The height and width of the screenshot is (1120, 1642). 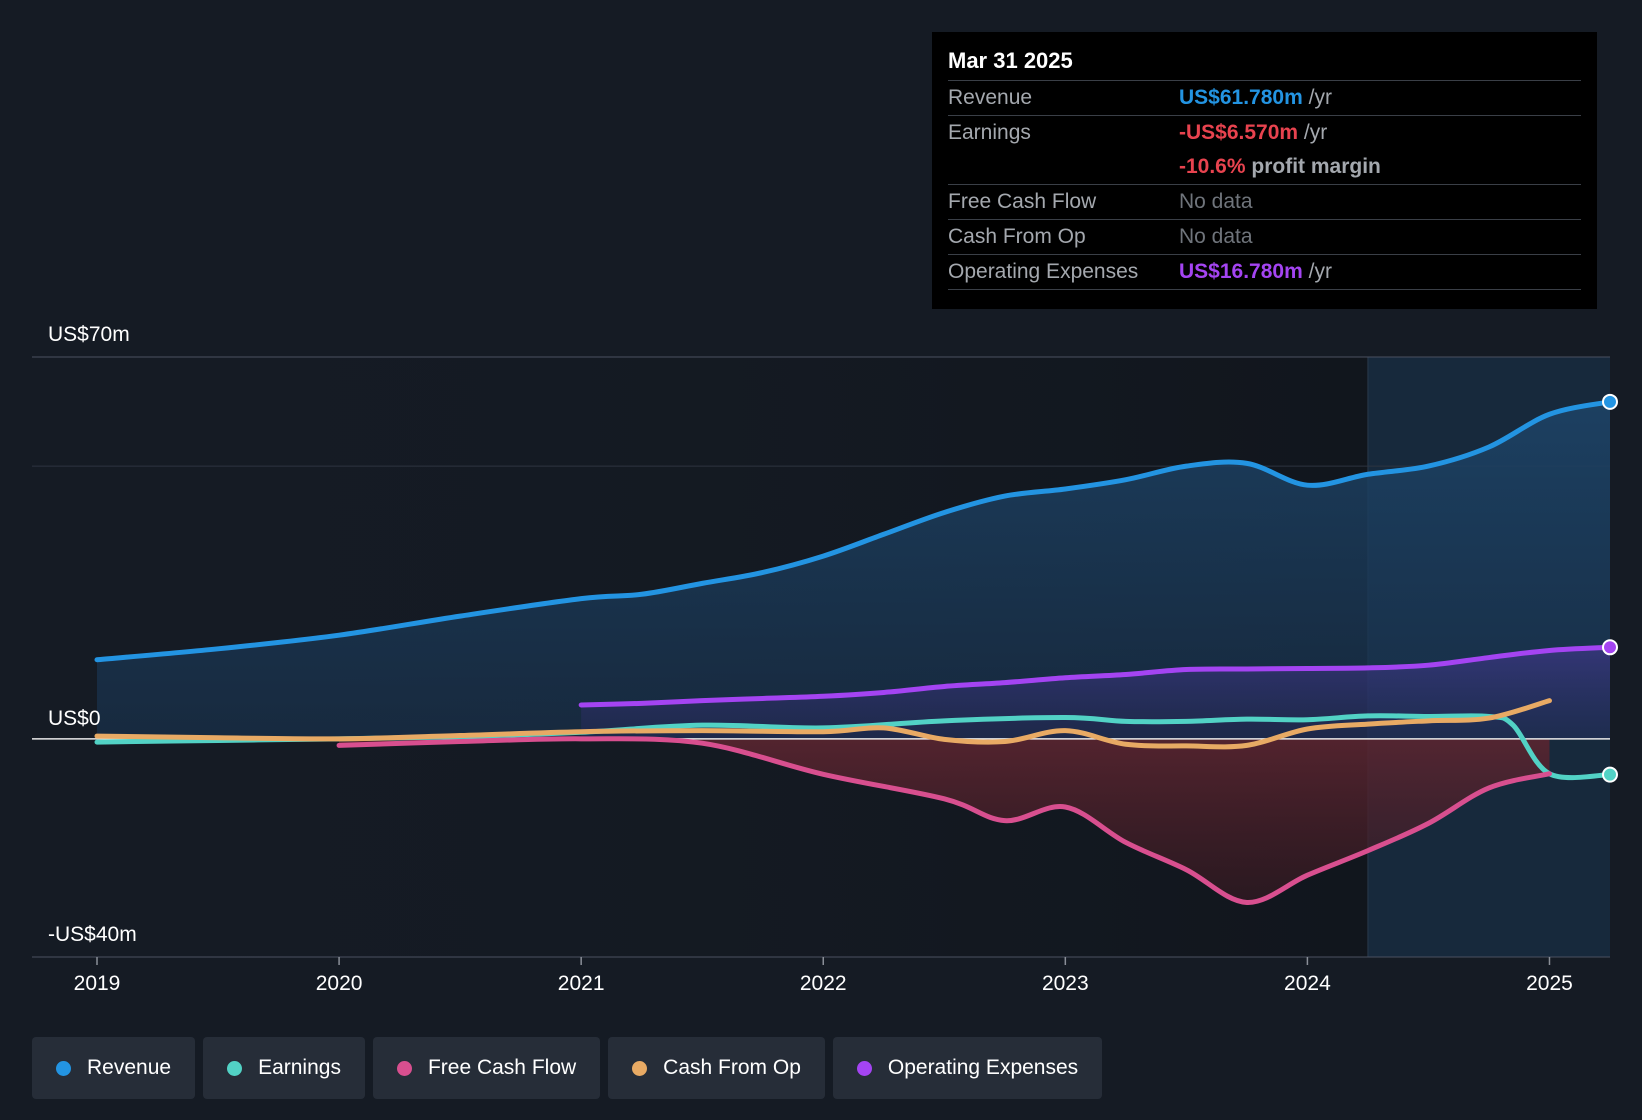 I want to click on legend-item-operating-expenses: Operating Expenses, so click(x=967, y=1068).